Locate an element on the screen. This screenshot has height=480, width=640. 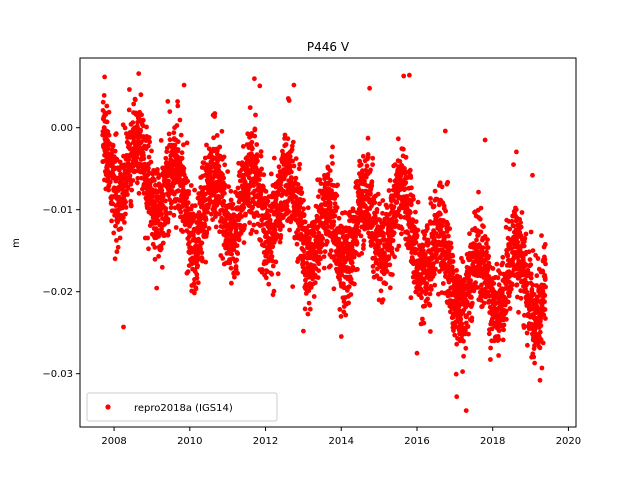
x-tick-label: 2008 is located at coordinates (113, 441).